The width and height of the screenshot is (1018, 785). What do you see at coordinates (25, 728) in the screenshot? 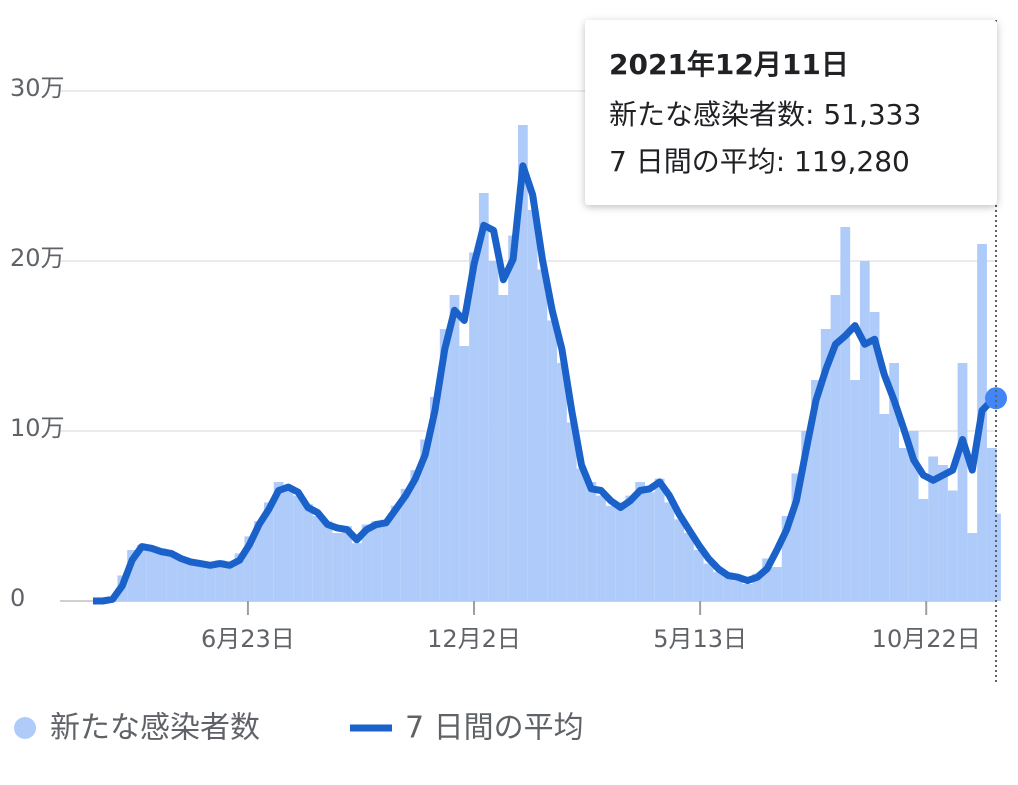
I see `legend-swatch` at bounding box center [25, 728].